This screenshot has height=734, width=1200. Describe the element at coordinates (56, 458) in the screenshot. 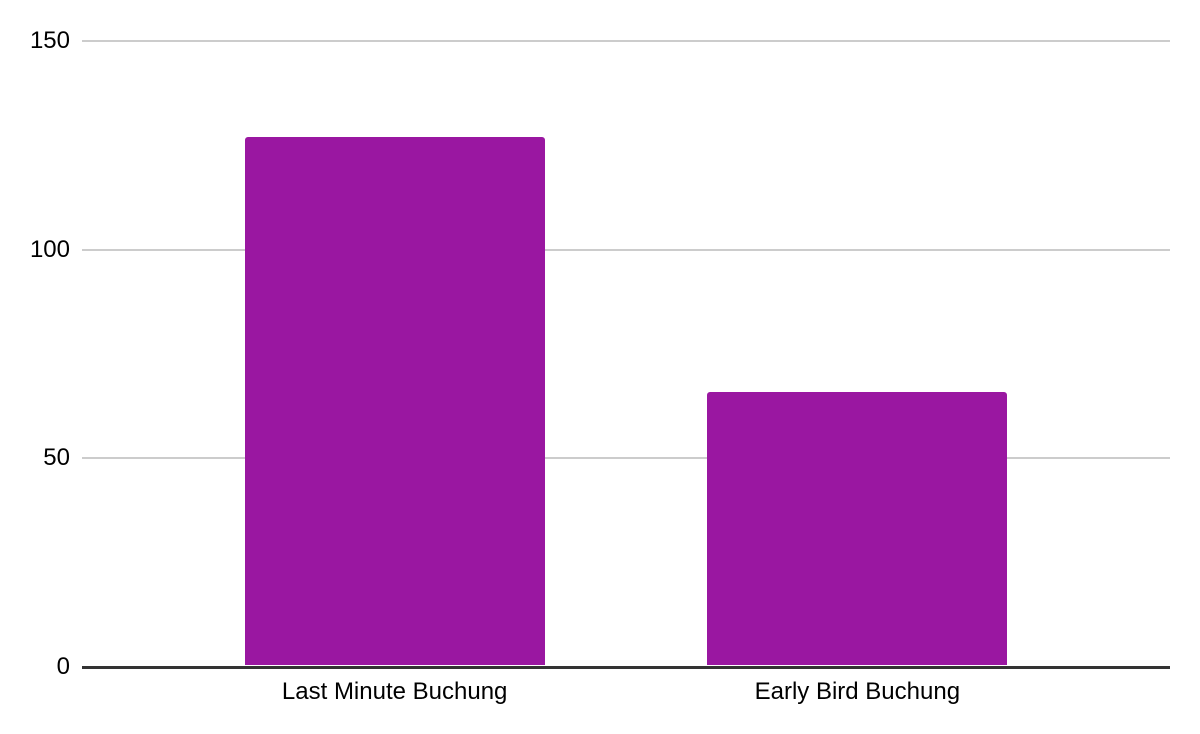

I see `y-axis-tick-label-50: 50` at that location.